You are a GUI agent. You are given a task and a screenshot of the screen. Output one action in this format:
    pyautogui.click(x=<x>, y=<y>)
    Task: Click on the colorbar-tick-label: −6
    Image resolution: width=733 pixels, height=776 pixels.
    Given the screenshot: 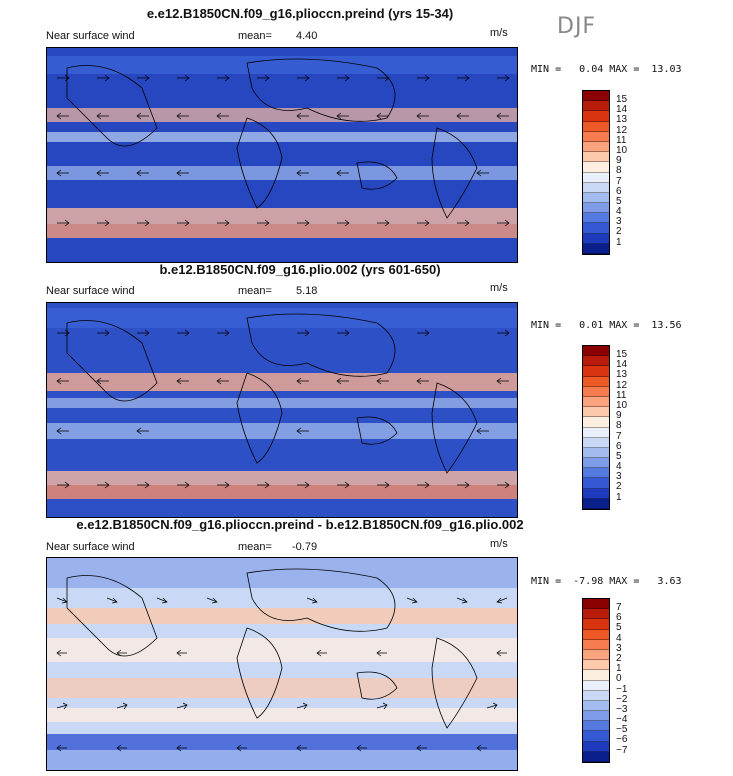 What is the action you would take?
    pyautogui.click(x=622, y=740)
    